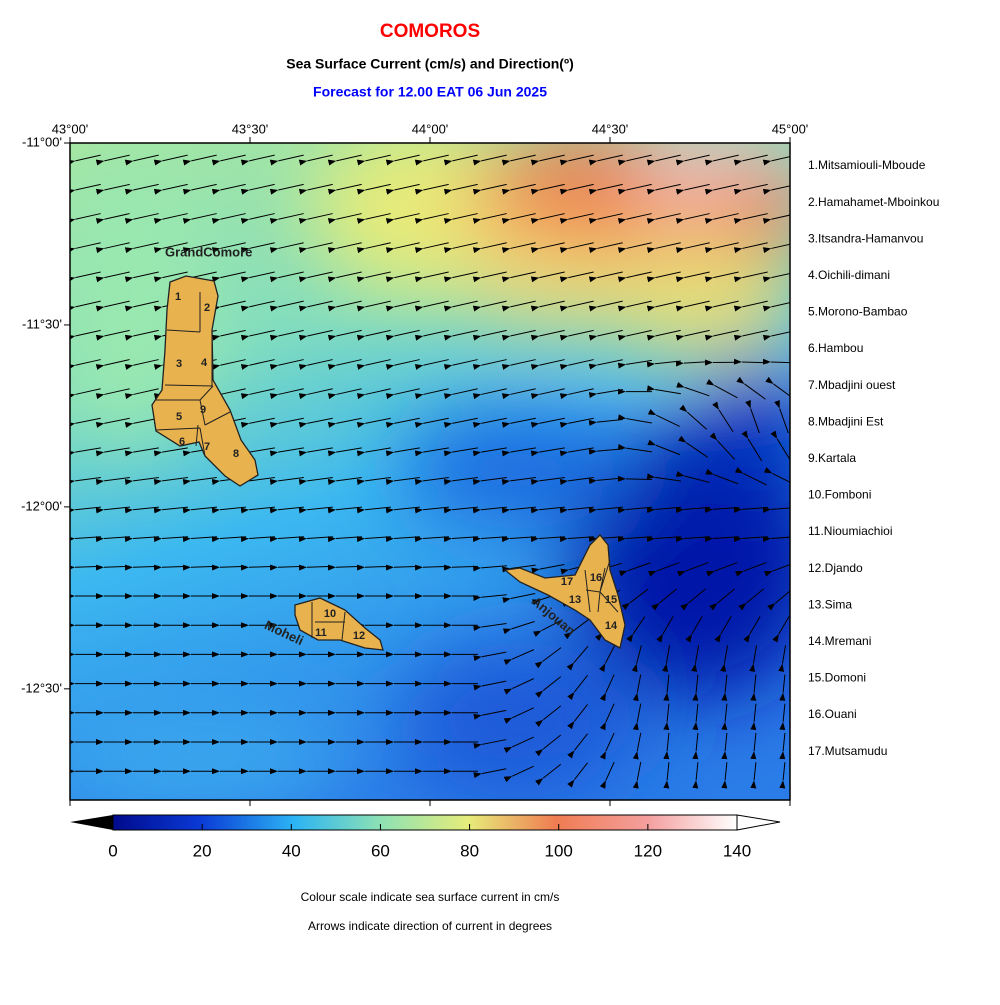 The image size is (1000, 1005). Describe the element at coordinates (758, 822) in the screenshot. I see `colorbar-over` at that location.